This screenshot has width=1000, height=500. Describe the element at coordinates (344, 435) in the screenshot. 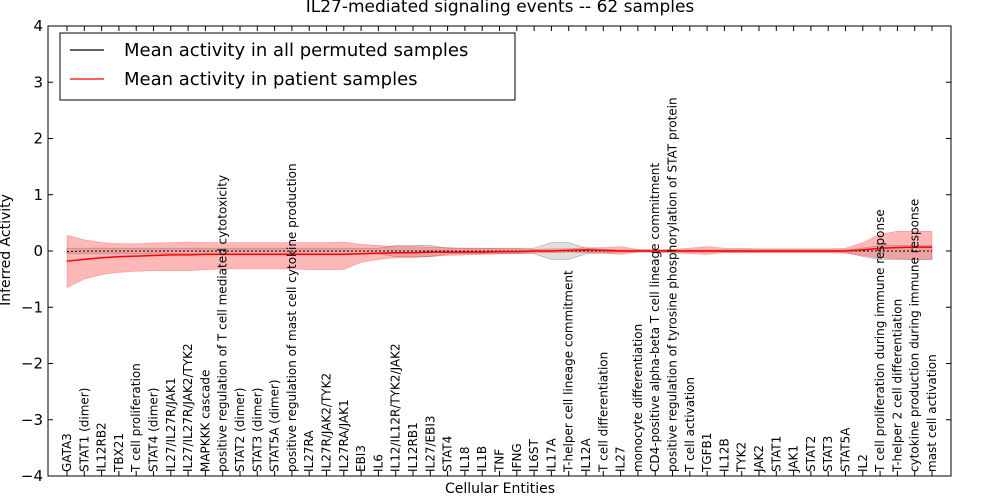

I see `x-tick-label: IL27RA/JAK1` at that location.